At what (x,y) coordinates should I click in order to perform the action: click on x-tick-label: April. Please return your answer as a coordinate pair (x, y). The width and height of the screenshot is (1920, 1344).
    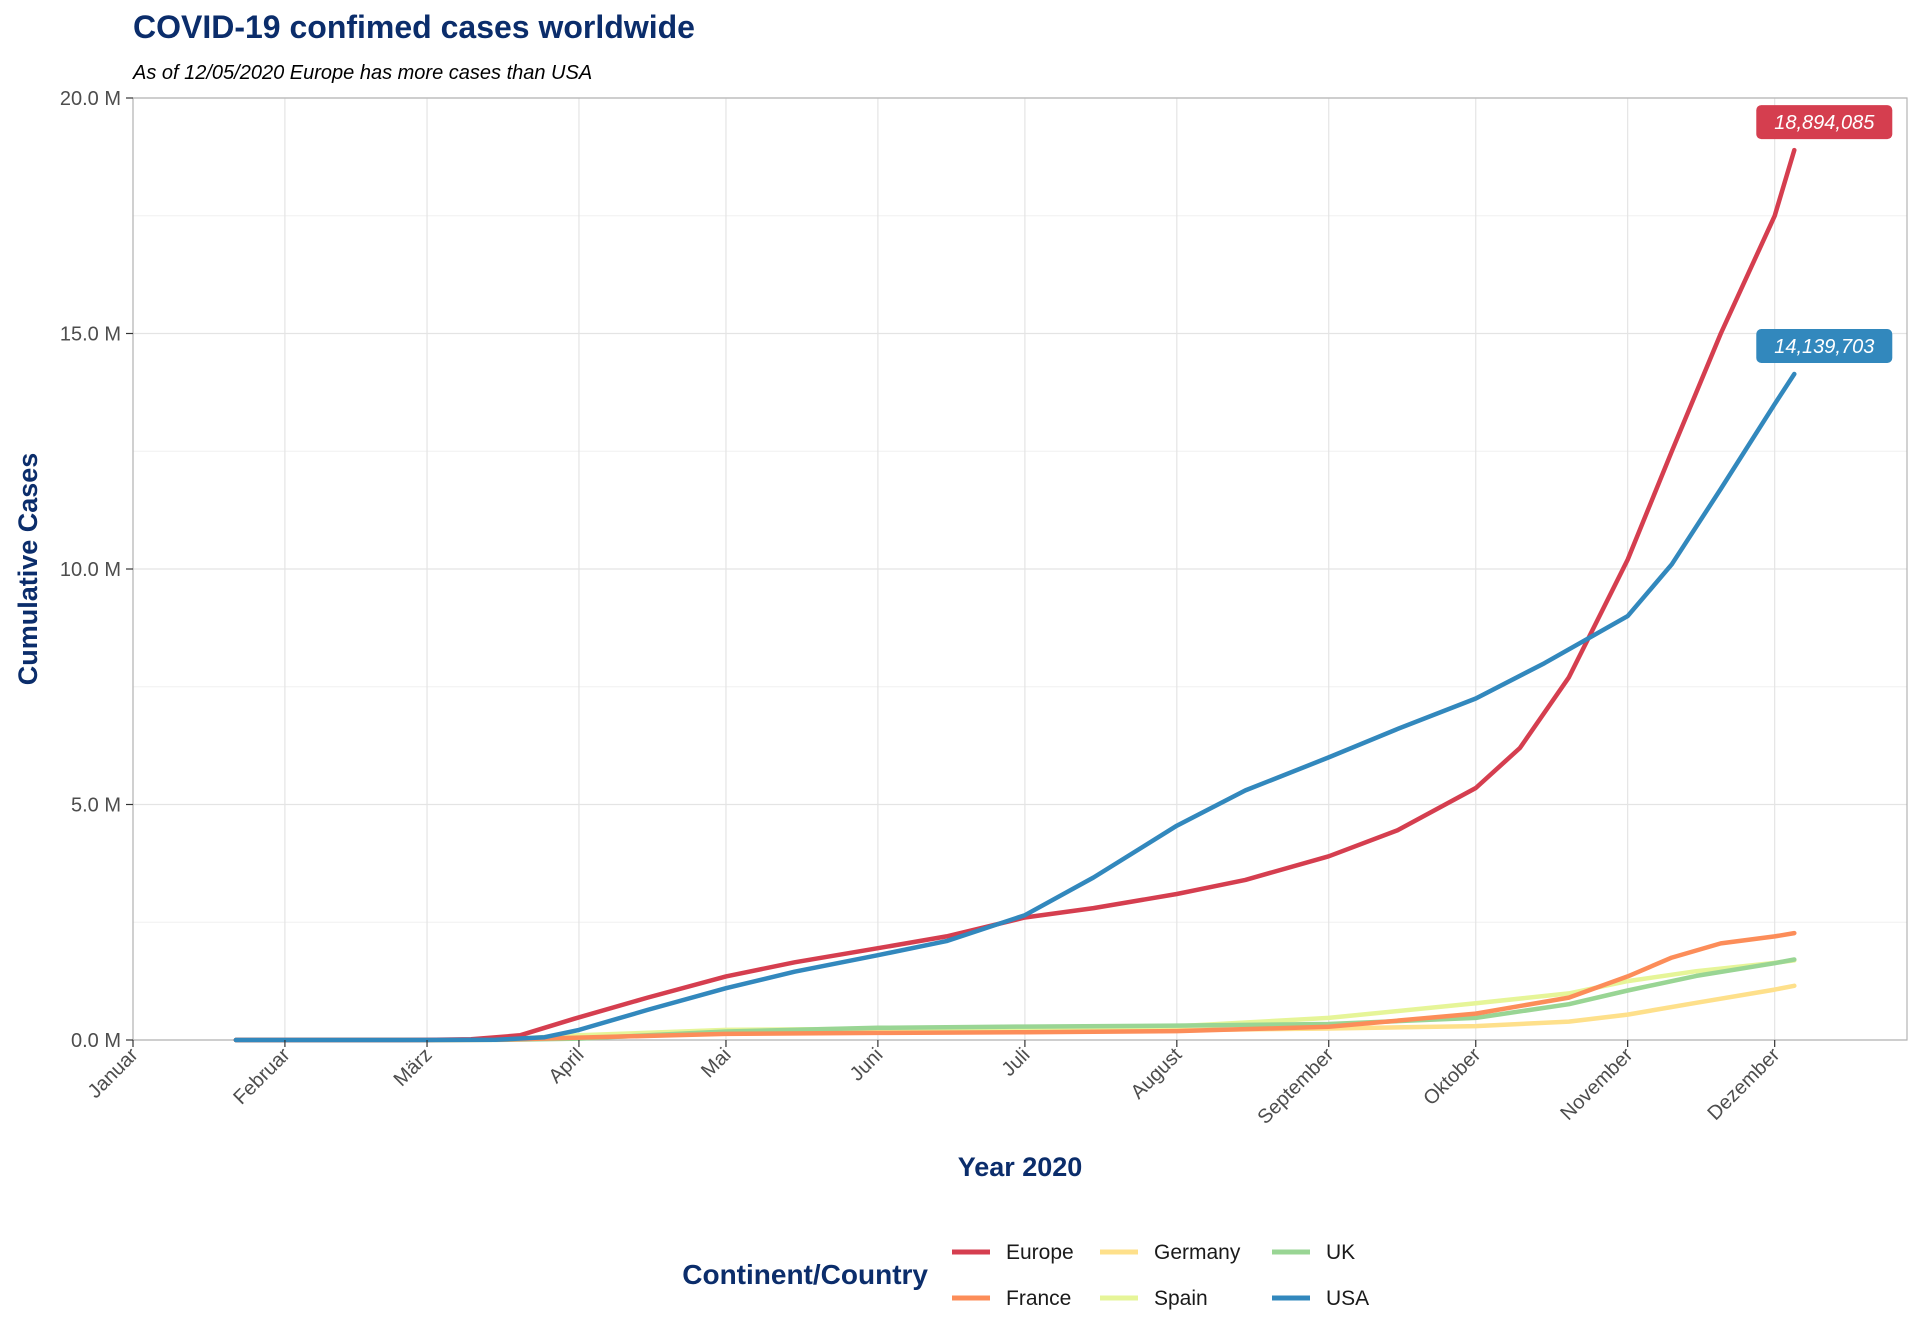
    Looking at the image, I should click on (567, 1066).